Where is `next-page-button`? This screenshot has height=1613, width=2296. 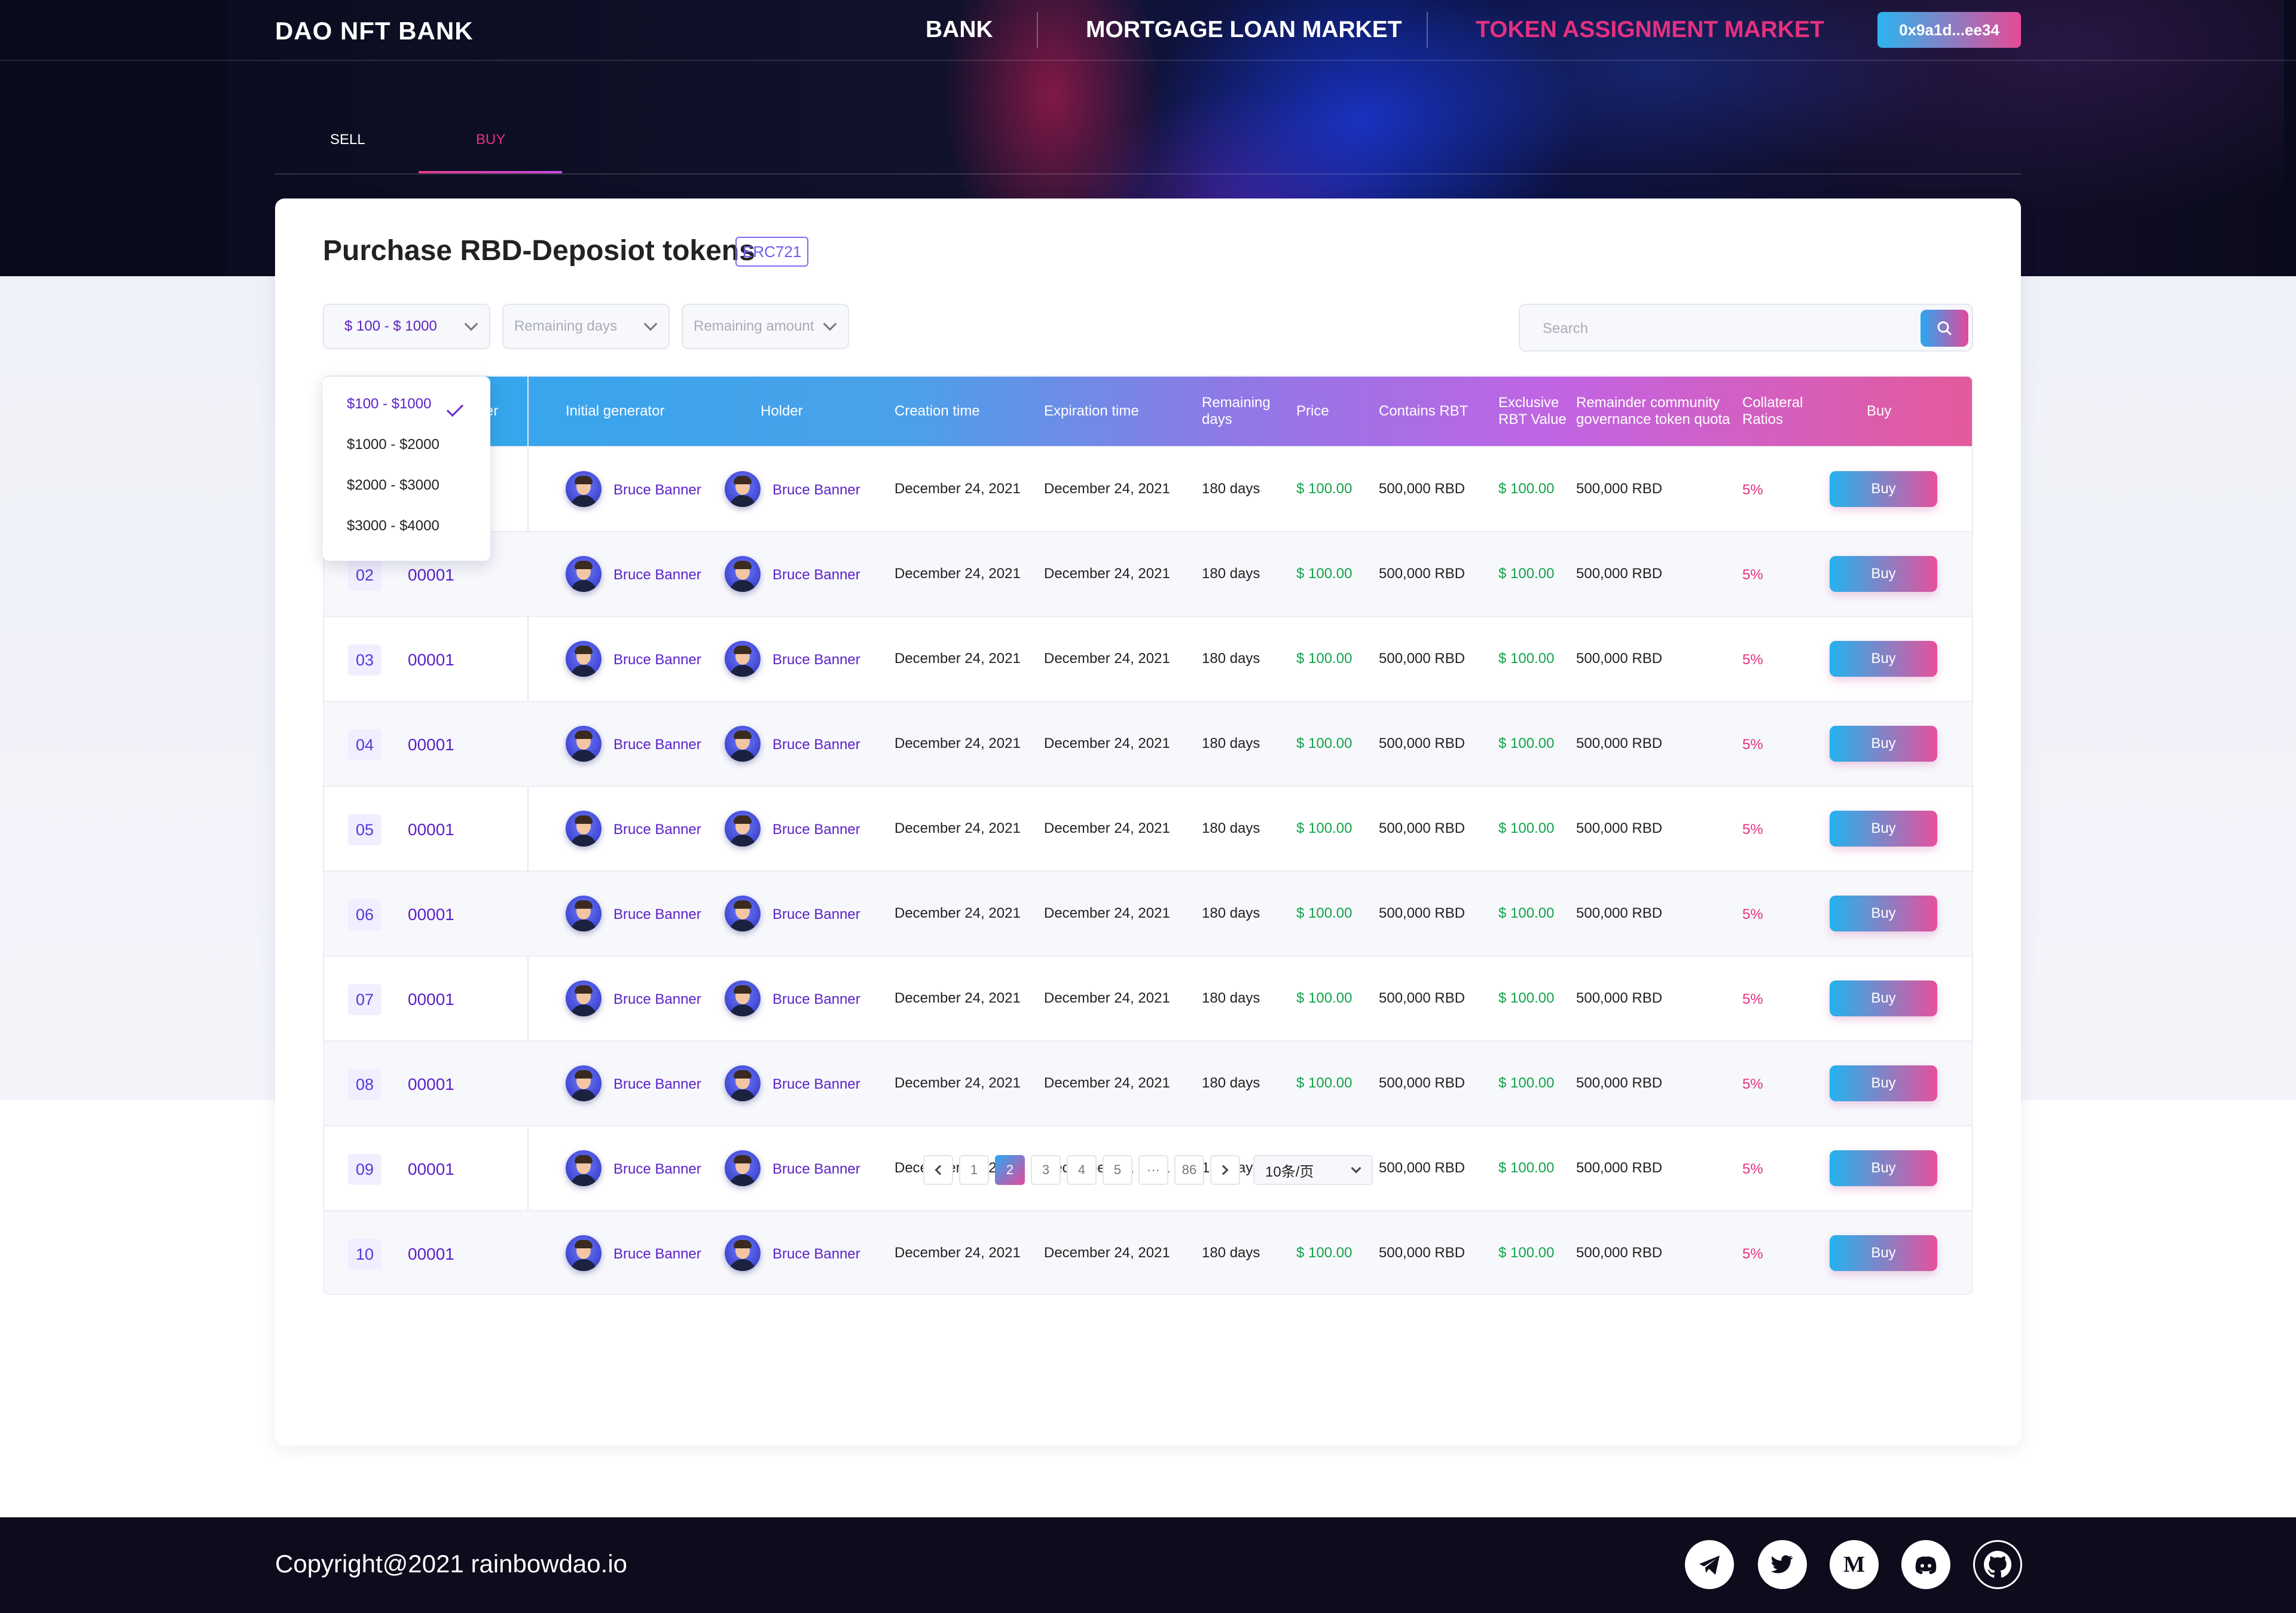
next-page-button is located at coordinates (1225, 1170).